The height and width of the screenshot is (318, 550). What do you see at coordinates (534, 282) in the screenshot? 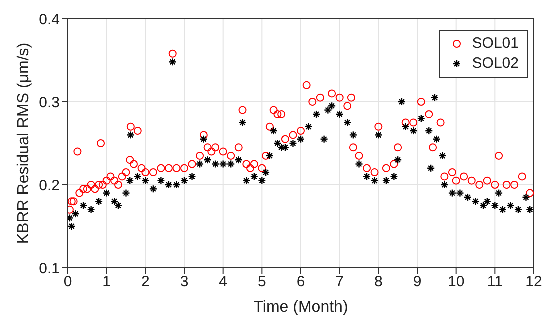
I see `x-tick-label: 12` at bounding box center [534, 282].